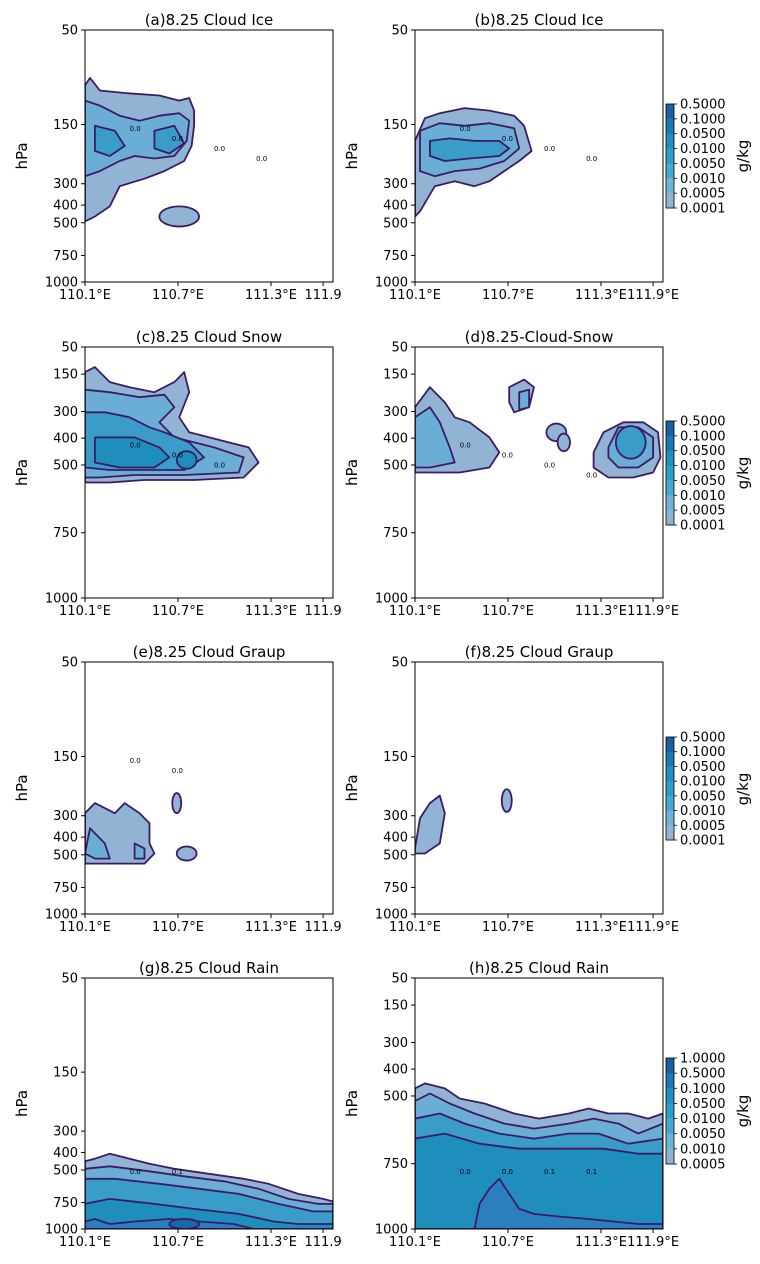  I want to click on colorbar-tick-label: 0.0001, so click(703, 209).